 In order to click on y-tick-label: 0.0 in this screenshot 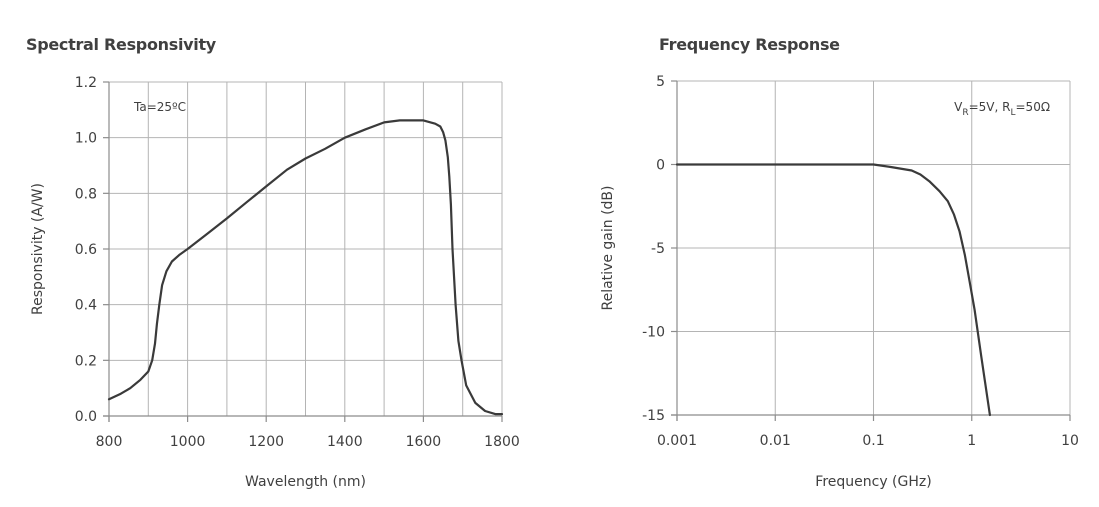, I will do `click(86, 417)`.